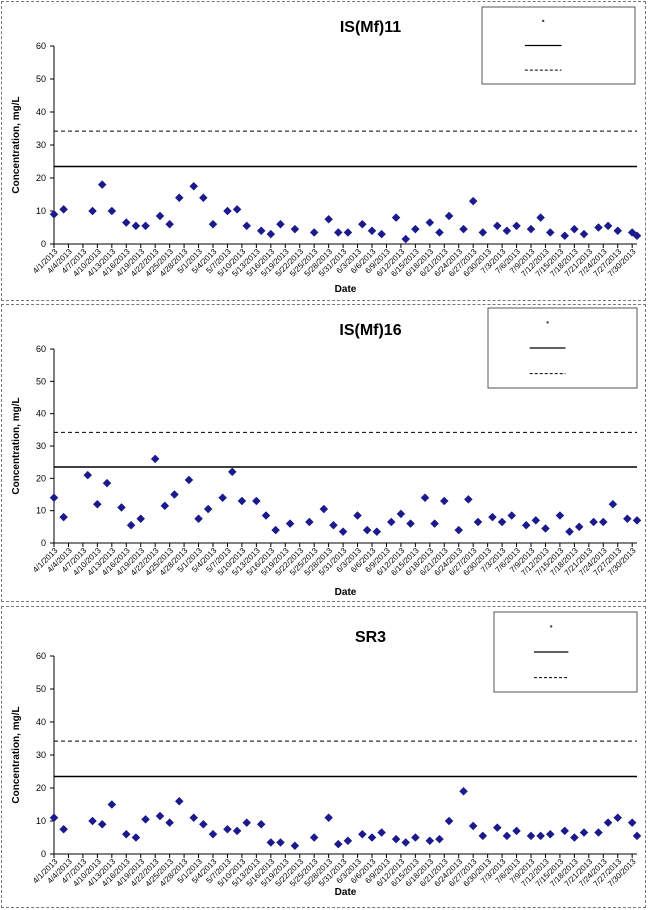  What do you see at coordinates (41, 755) in the screenshot?
I see `y-tick-label: 30` at bounding box center [41, 755].